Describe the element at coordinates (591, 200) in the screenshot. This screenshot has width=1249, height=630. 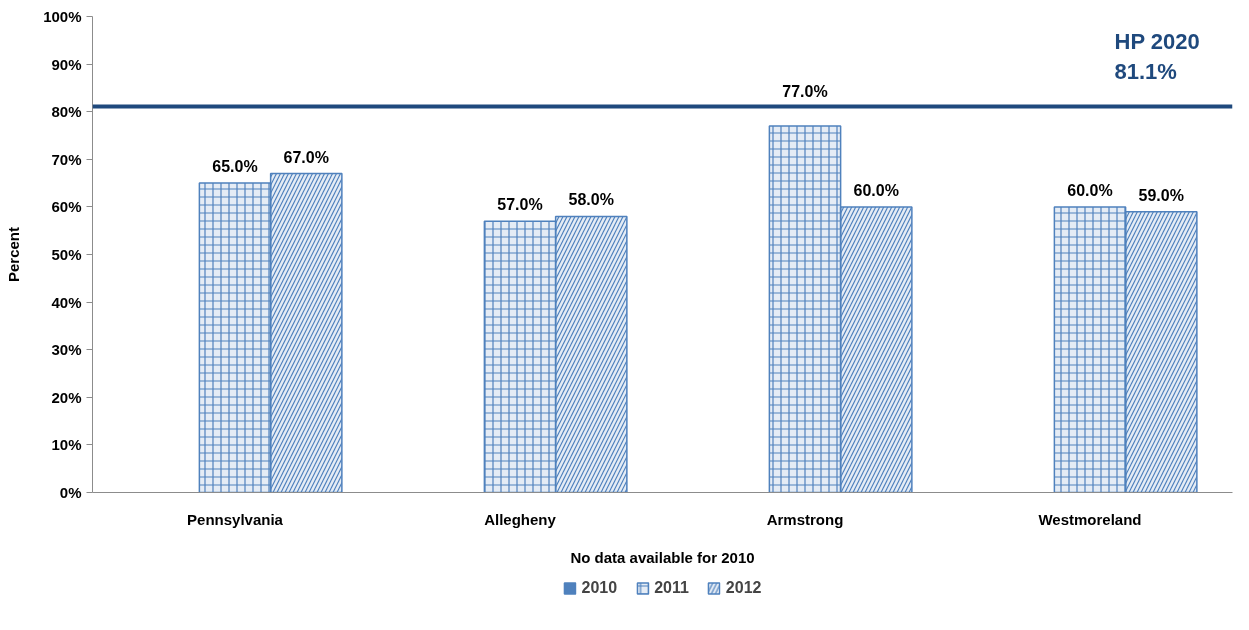
I see `data-label: 58.0%` at that location.